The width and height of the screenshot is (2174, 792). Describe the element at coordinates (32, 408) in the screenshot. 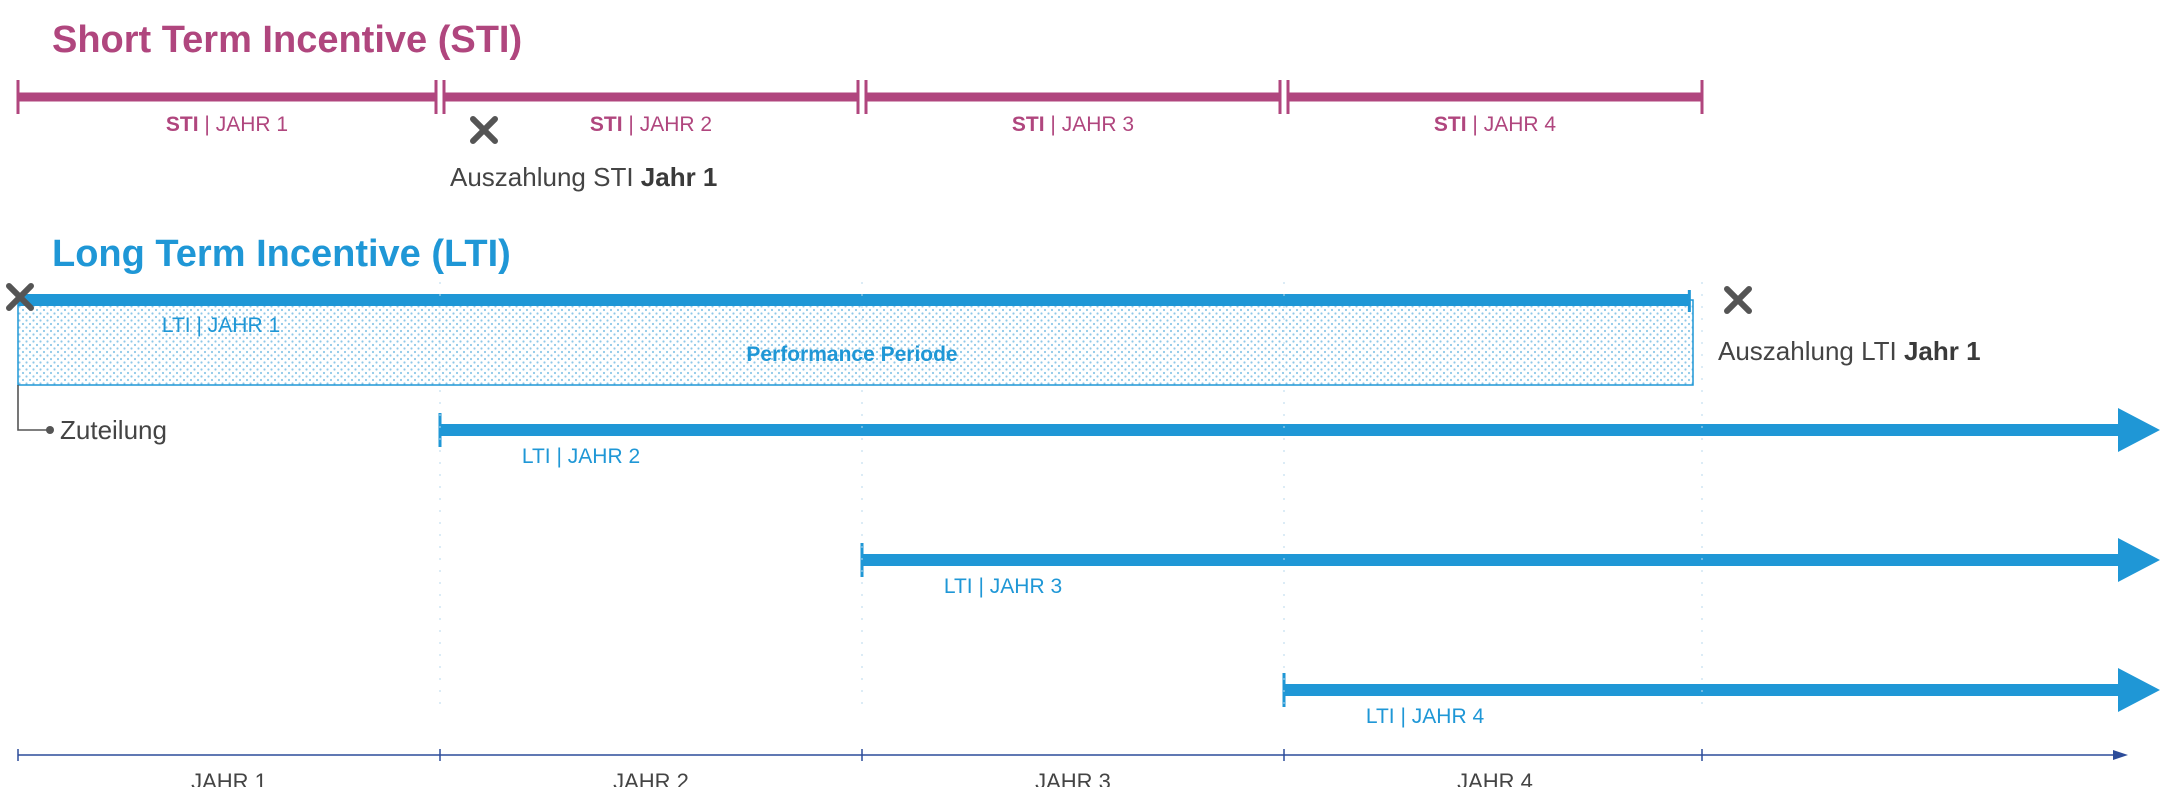

I see `grant-connector-line` at that location.